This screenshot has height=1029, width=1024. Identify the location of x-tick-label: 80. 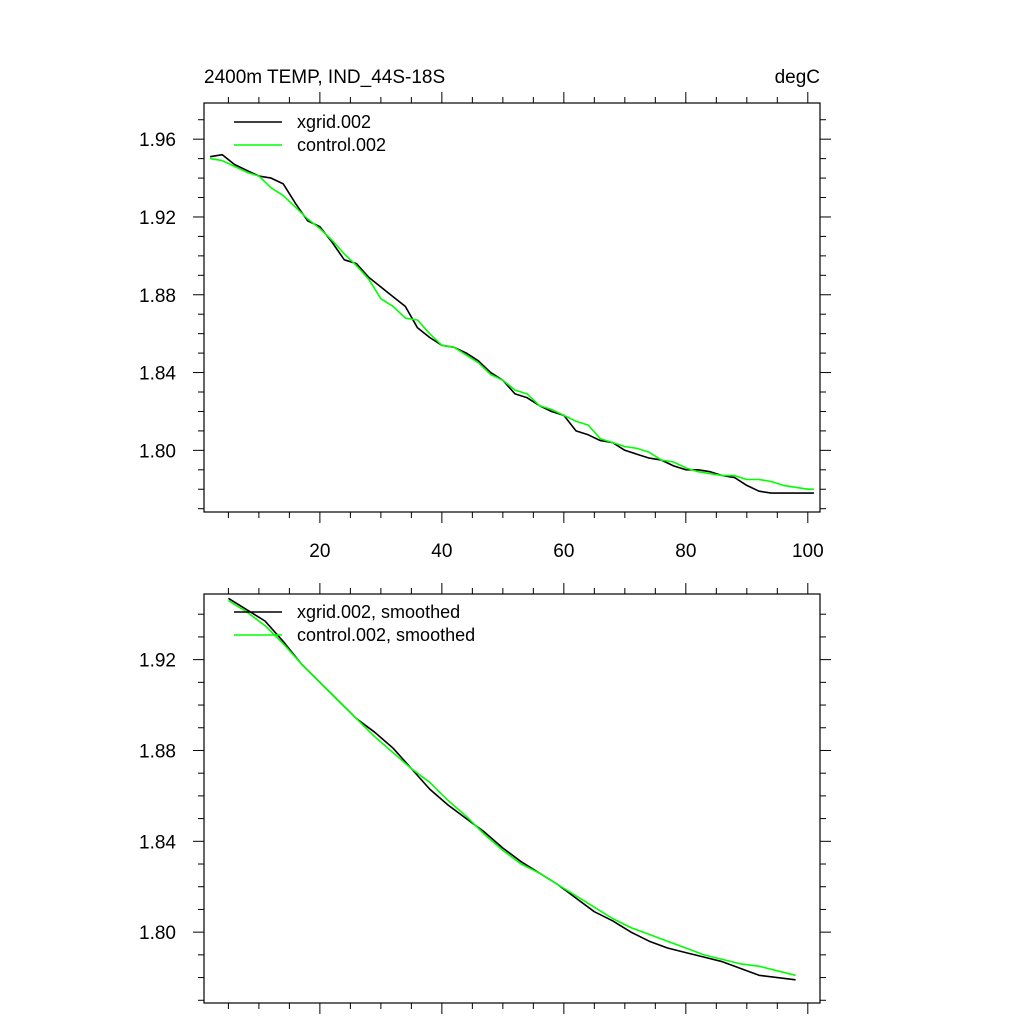
(685, 551).